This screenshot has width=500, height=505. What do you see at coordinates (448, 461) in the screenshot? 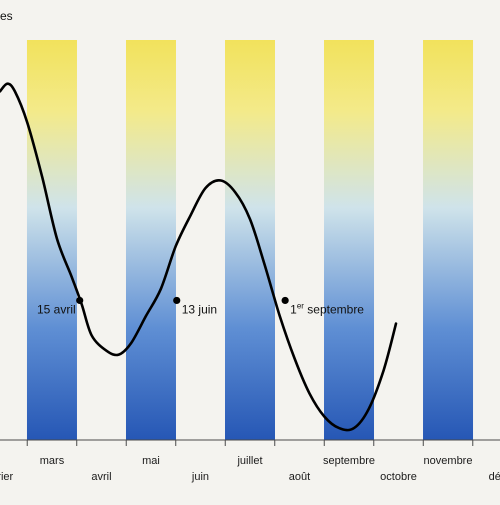
I see `month-label-novembre: novembre` at bounding box center [448, 461].